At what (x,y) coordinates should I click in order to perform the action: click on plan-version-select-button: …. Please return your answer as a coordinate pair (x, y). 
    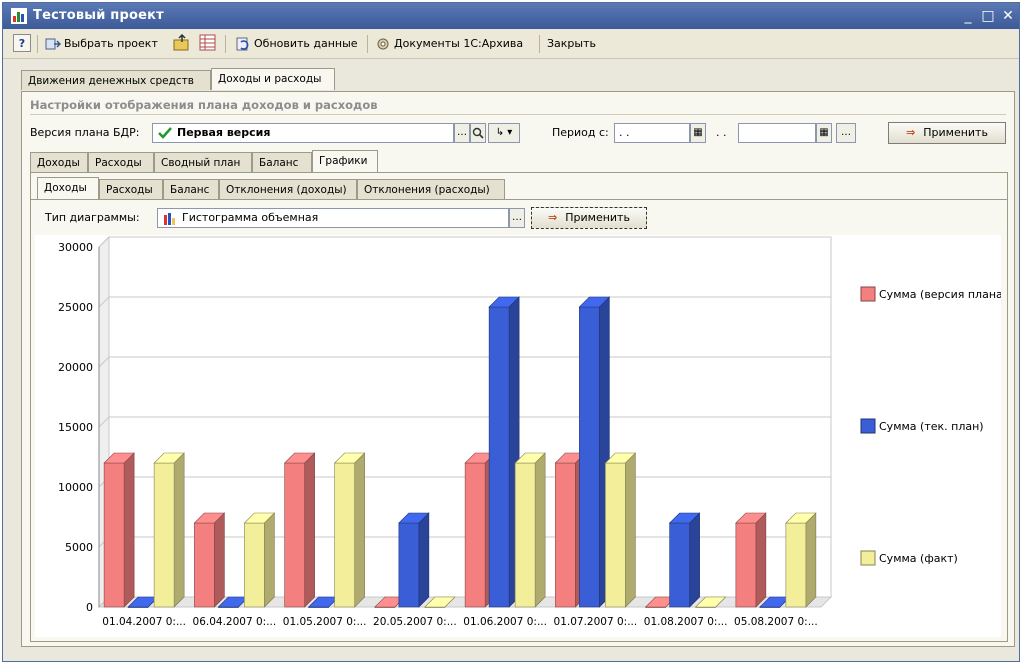
    Looking at the image, I should click on (462, 133).